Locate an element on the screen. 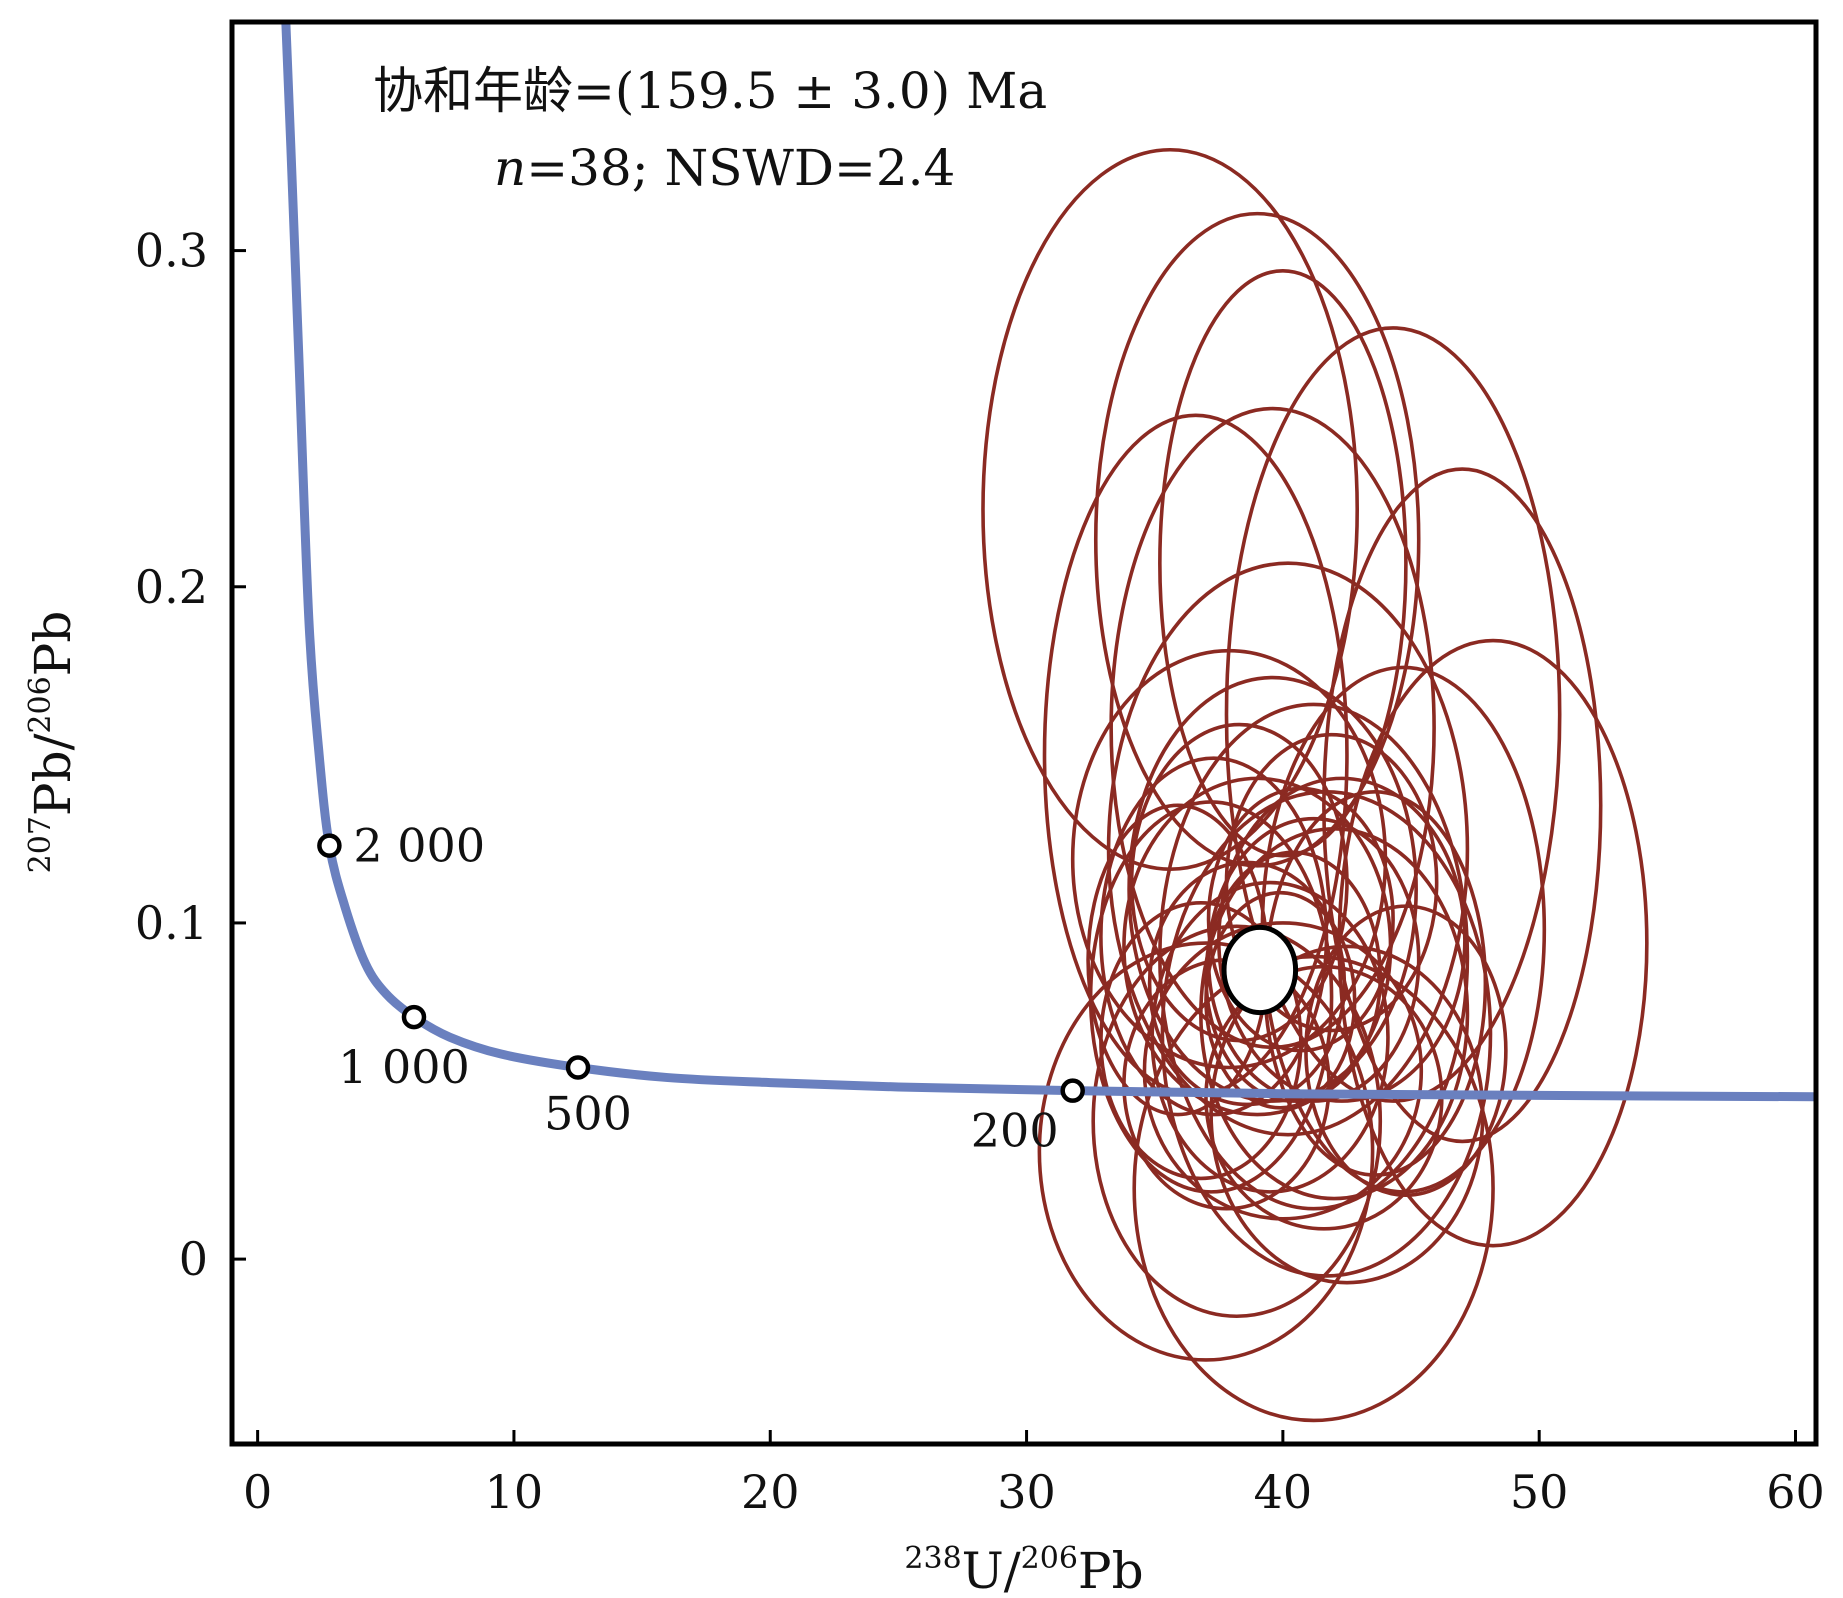 The image size is (1843, 1598). y-tick-label-2: 0.1 is located at coordinates (171, 923).